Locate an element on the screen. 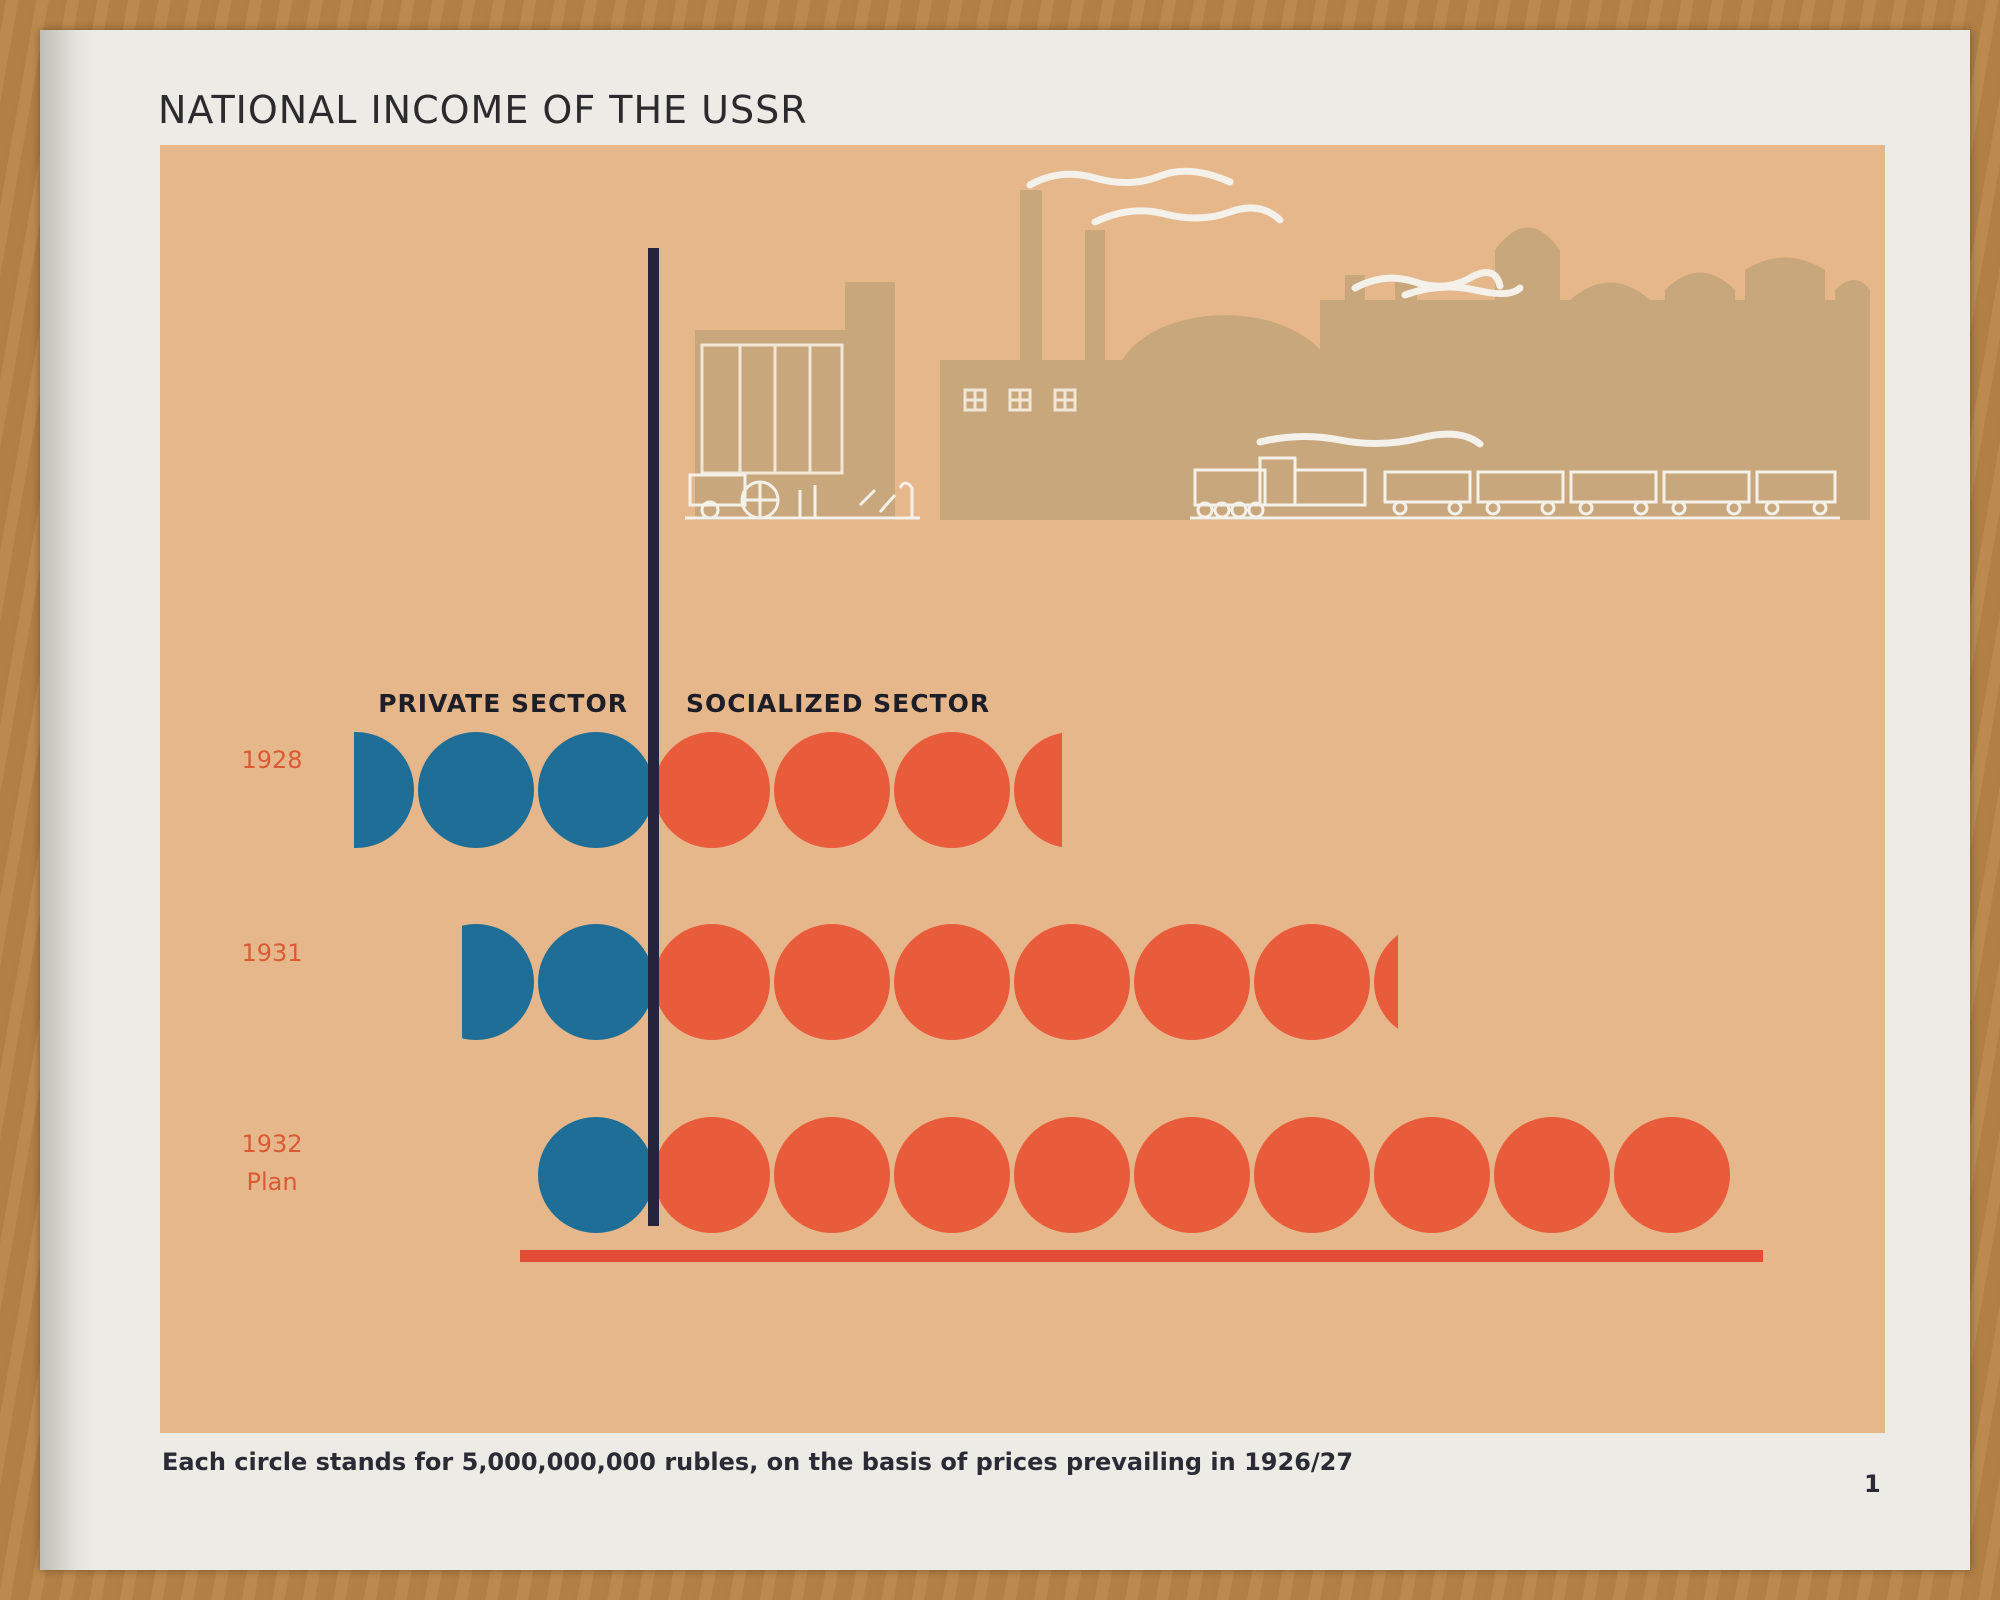  sector-divider-line is located at coordinates (653, 737).